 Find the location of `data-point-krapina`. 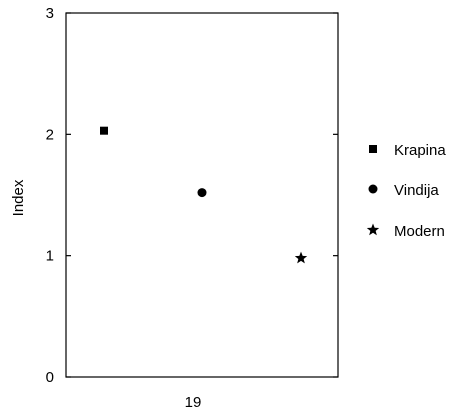

data-point-krapina is located at coordinates (104, 130).